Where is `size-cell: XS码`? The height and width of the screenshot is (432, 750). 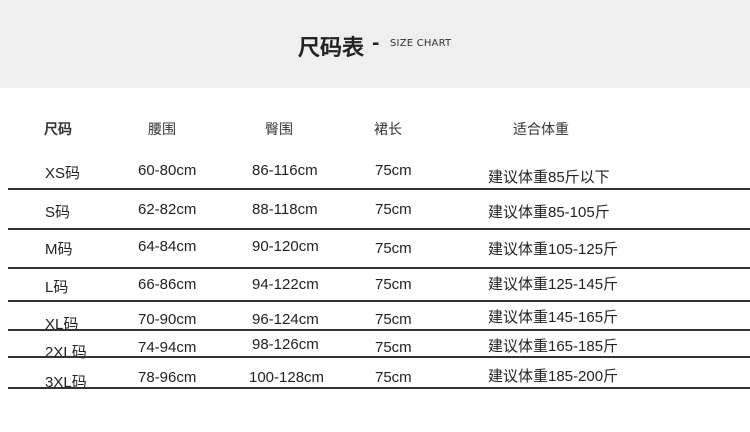 size-cell: XS码 is located at coordinates (63, 173).